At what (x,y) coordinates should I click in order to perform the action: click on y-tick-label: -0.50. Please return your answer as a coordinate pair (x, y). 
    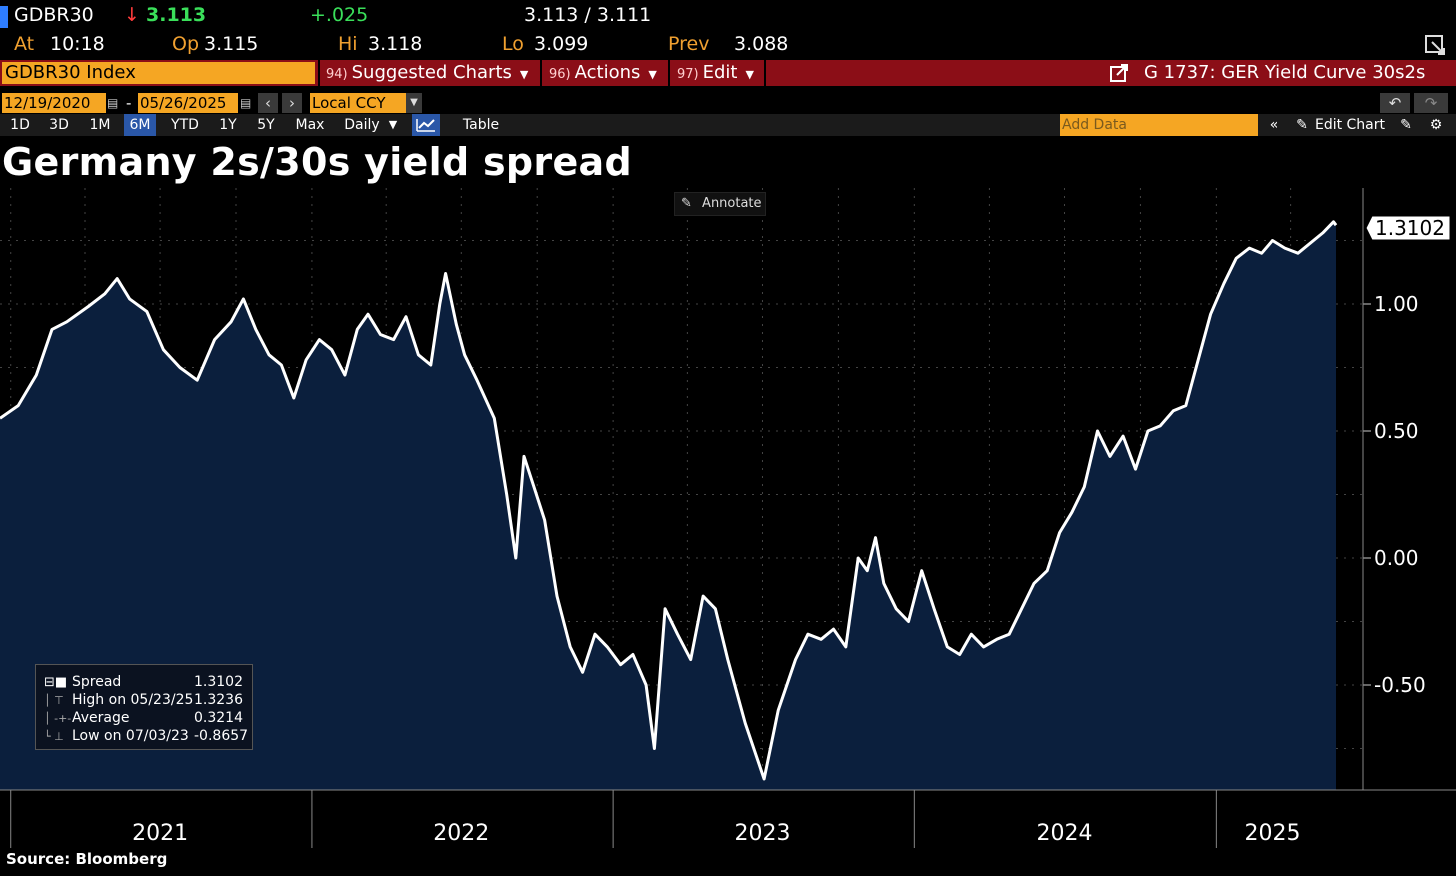
    Looking at the image, I should click on (1400, 685).